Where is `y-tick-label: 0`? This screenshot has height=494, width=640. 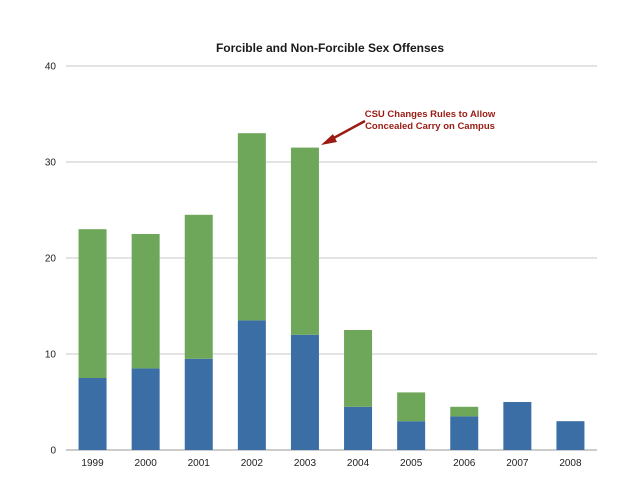 y-tick-label: 0 is located at coordinates (53, 451).